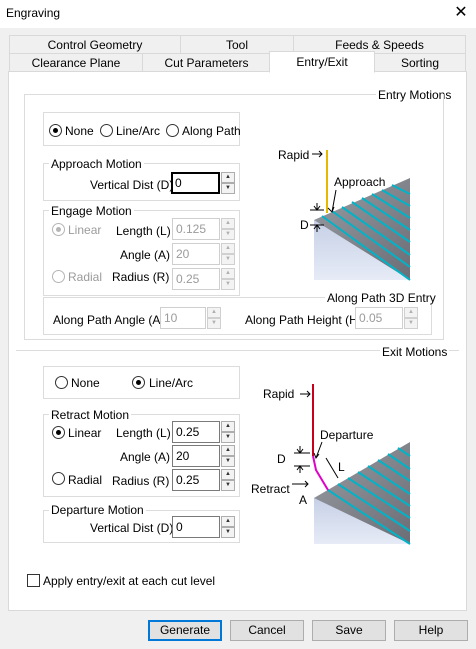 Image resolution: width=476 pixels, height=649 pixels. What do you see at coordinates (320, 473) in the screenshot?
I see `retract-line` at bounding box center [320, 473].